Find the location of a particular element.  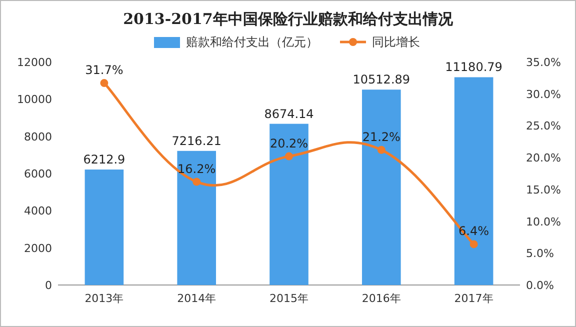

y-tick-label: 10000 is located at coordinates (34, 99).